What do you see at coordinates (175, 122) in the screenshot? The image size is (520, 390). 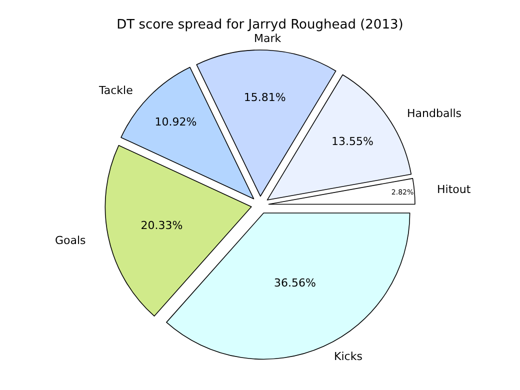 I see `data-label: 10.92%` at bounding box center [175, 122].